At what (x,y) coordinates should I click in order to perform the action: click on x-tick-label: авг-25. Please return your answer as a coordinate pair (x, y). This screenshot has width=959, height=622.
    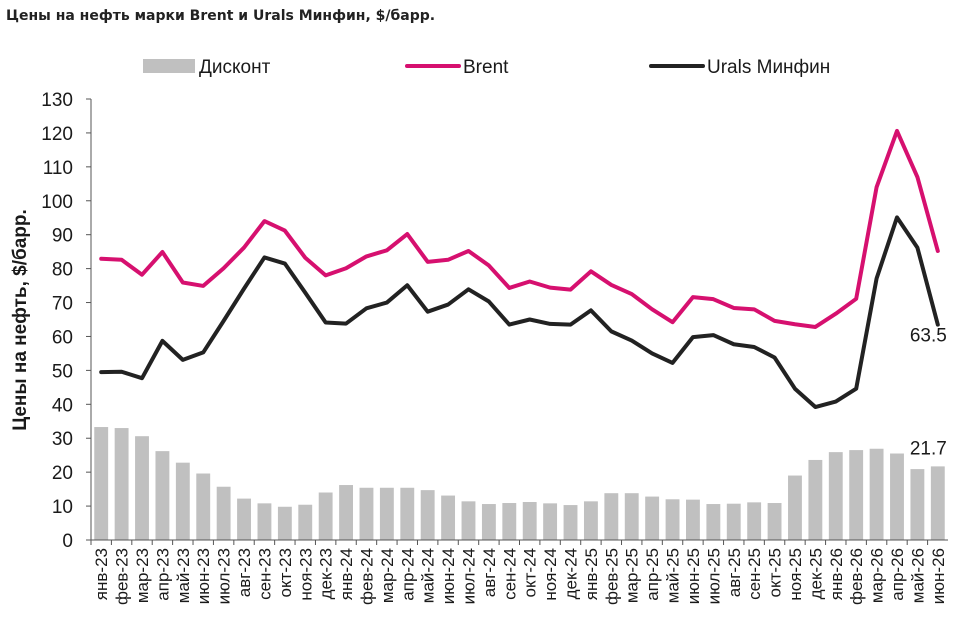
    Looking at the image, I should click on (734, 572).